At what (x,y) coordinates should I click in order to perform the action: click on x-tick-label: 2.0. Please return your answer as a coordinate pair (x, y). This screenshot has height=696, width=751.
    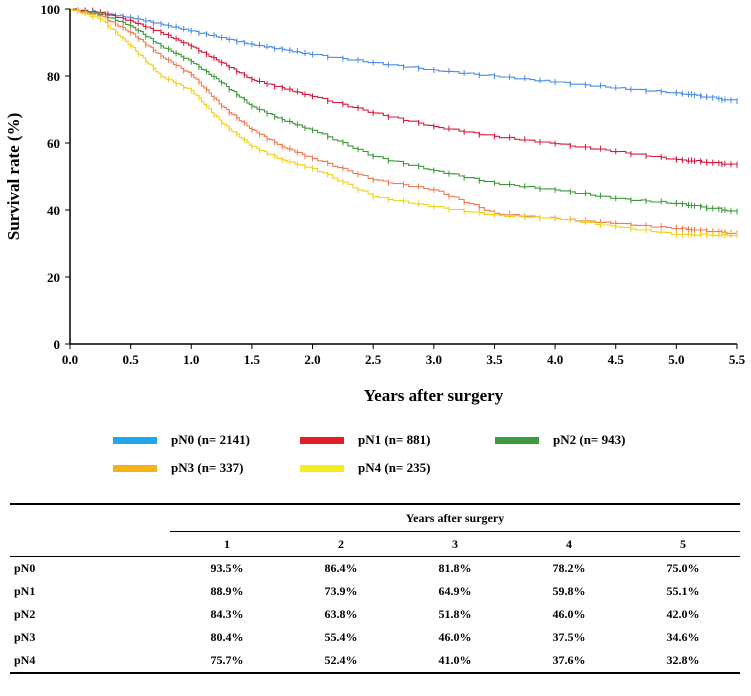
    Looking at the image, I should click on (312, 359).